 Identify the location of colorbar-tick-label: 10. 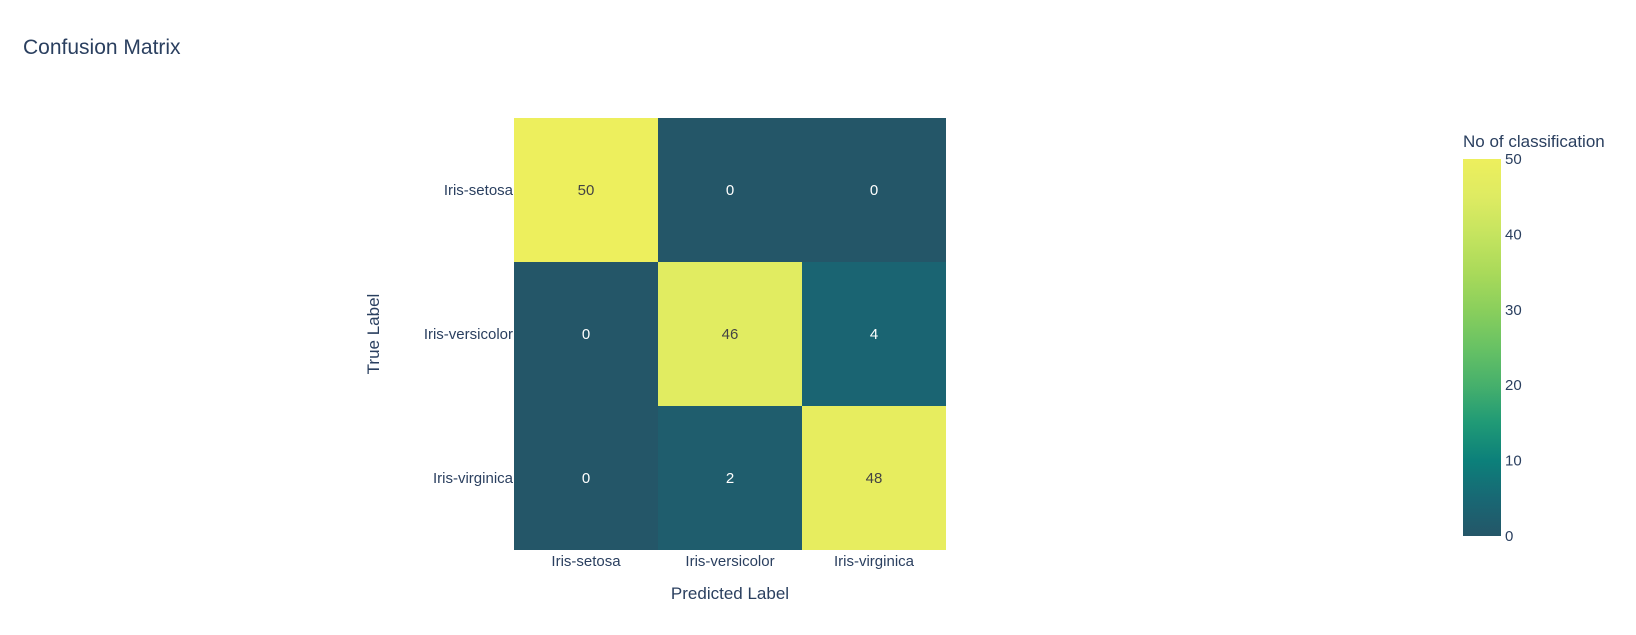
(1513, 461).